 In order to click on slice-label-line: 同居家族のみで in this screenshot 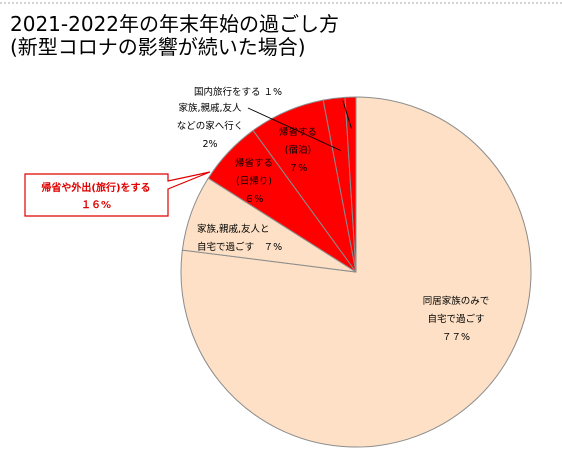, I will do `click(456, 301)`.